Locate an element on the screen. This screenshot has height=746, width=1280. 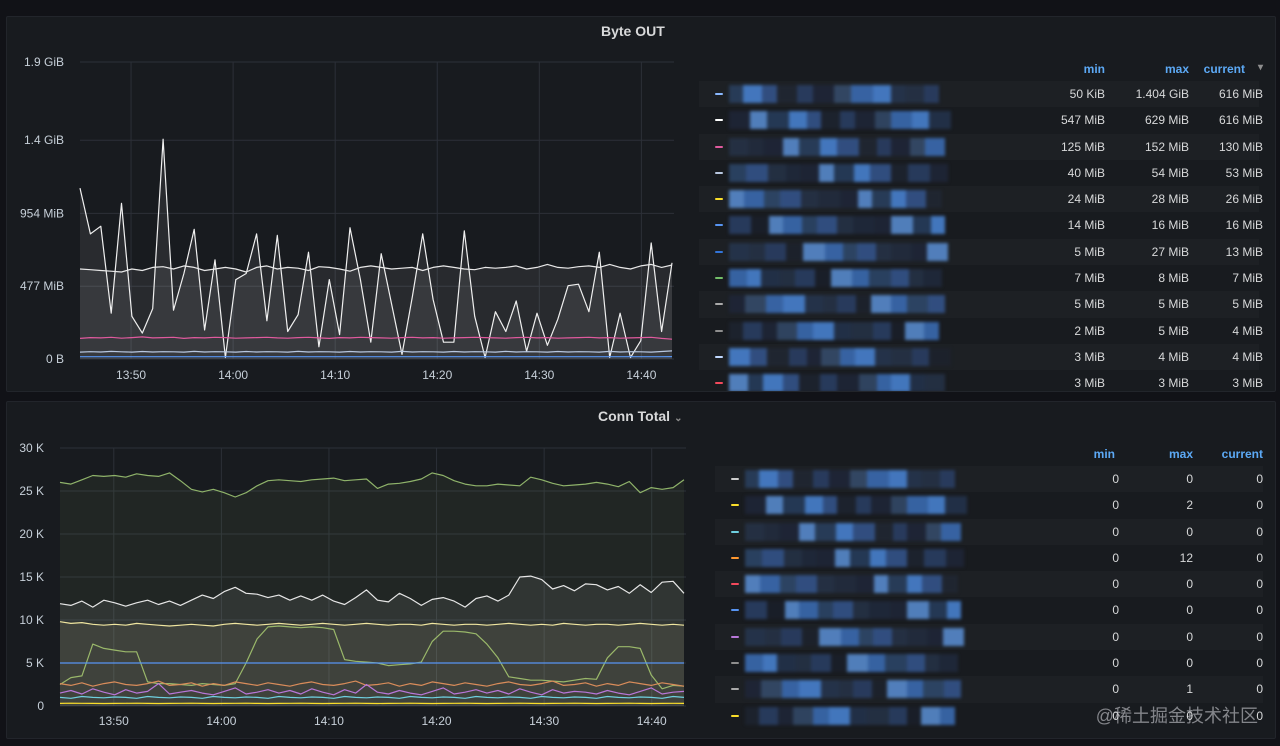
legend-max-value: 27 MiB is located at coordinates (1170, 251).